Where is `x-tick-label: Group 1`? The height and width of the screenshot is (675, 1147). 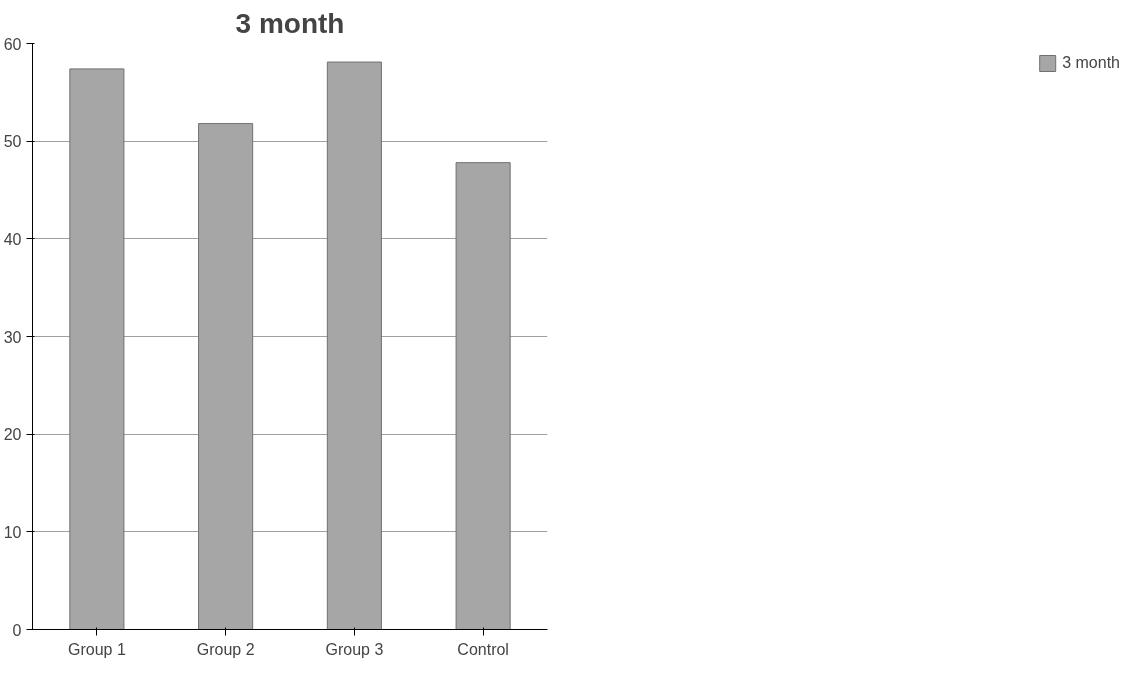 x-tick-label: Group 1 is located at coordinates (96, 649).